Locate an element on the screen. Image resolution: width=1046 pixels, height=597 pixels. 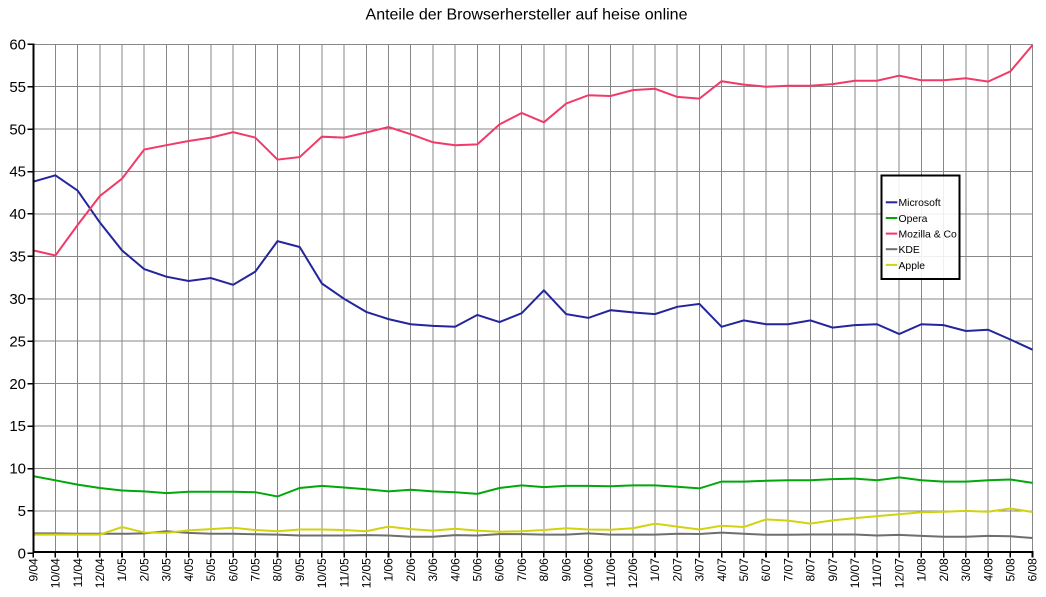
svg-text: 10/04 is located at coordinates (56, 573).